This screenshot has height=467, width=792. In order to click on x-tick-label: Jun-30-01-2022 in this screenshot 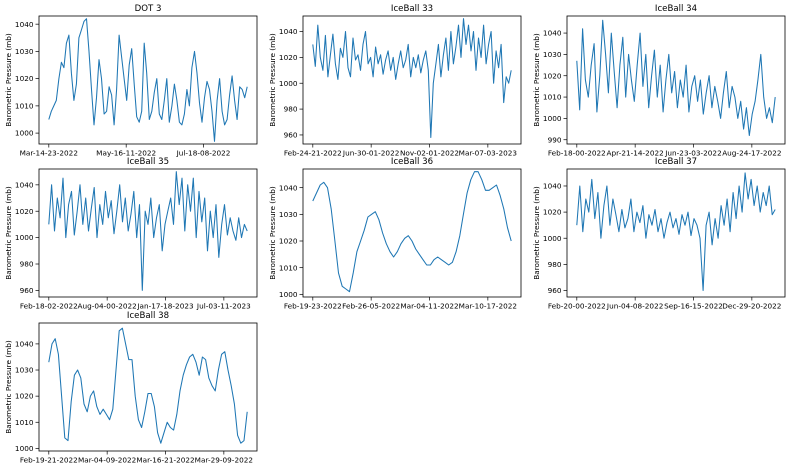, I will do `click(370, 153)`.